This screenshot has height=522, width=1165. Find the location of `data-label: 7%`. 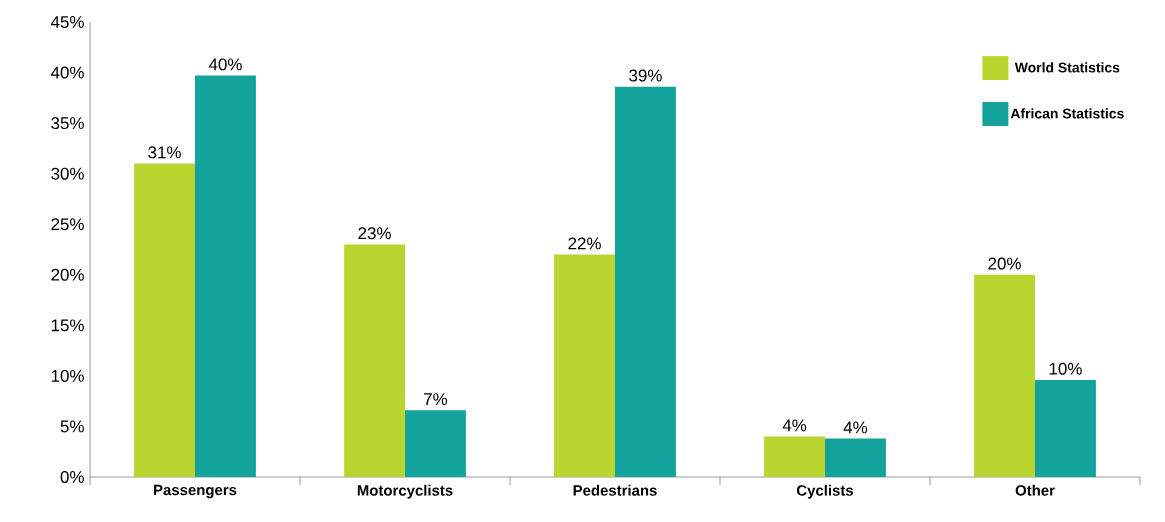

data-label: 7% is located at coordinates (436, 399).